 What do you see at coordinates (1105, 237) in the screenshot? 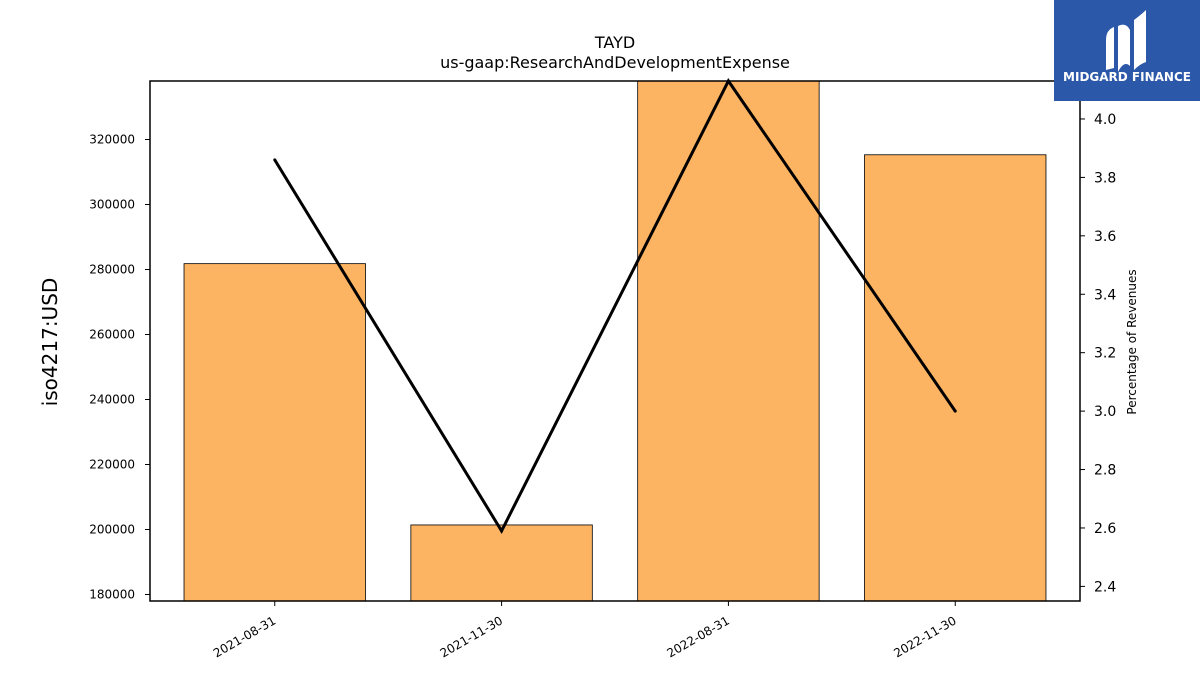
I see `y2-tick-label: 3.6` at bounding box center [1105, 237].